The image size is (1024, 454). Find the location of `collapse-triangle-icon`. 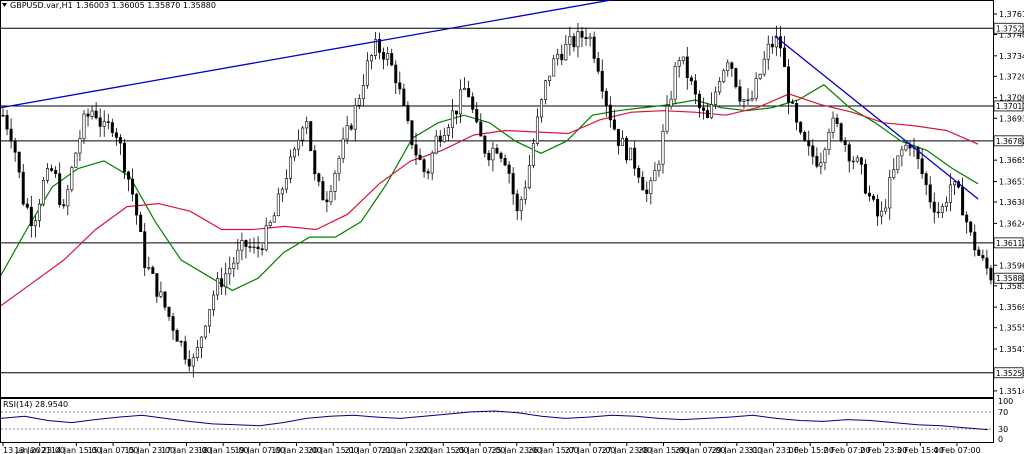

collapse-triangle-icon is located at coordinates (4, 5).